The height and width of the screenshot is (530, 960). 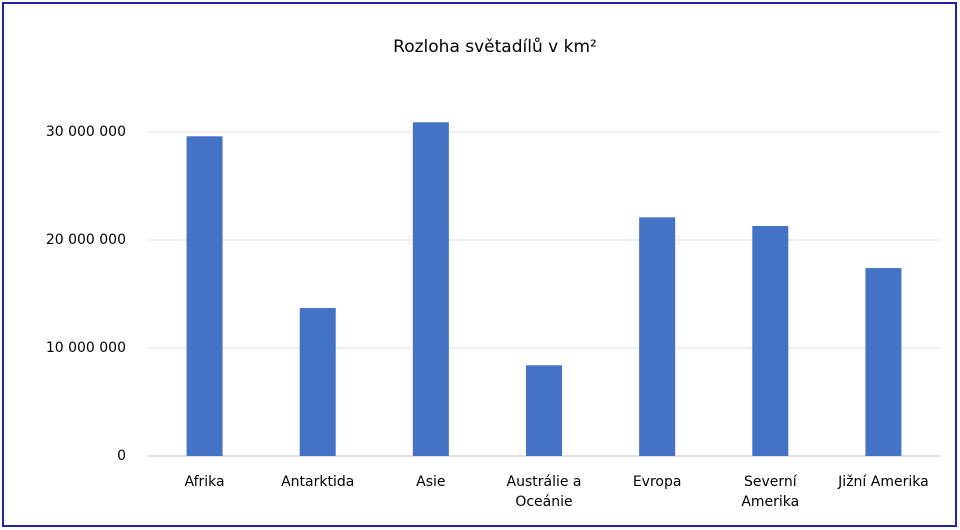 What do you see at coordinates (86, 240) in the screenshot?
I see `y-tick-label: 20 000 000` at bounding box center [86, 240].